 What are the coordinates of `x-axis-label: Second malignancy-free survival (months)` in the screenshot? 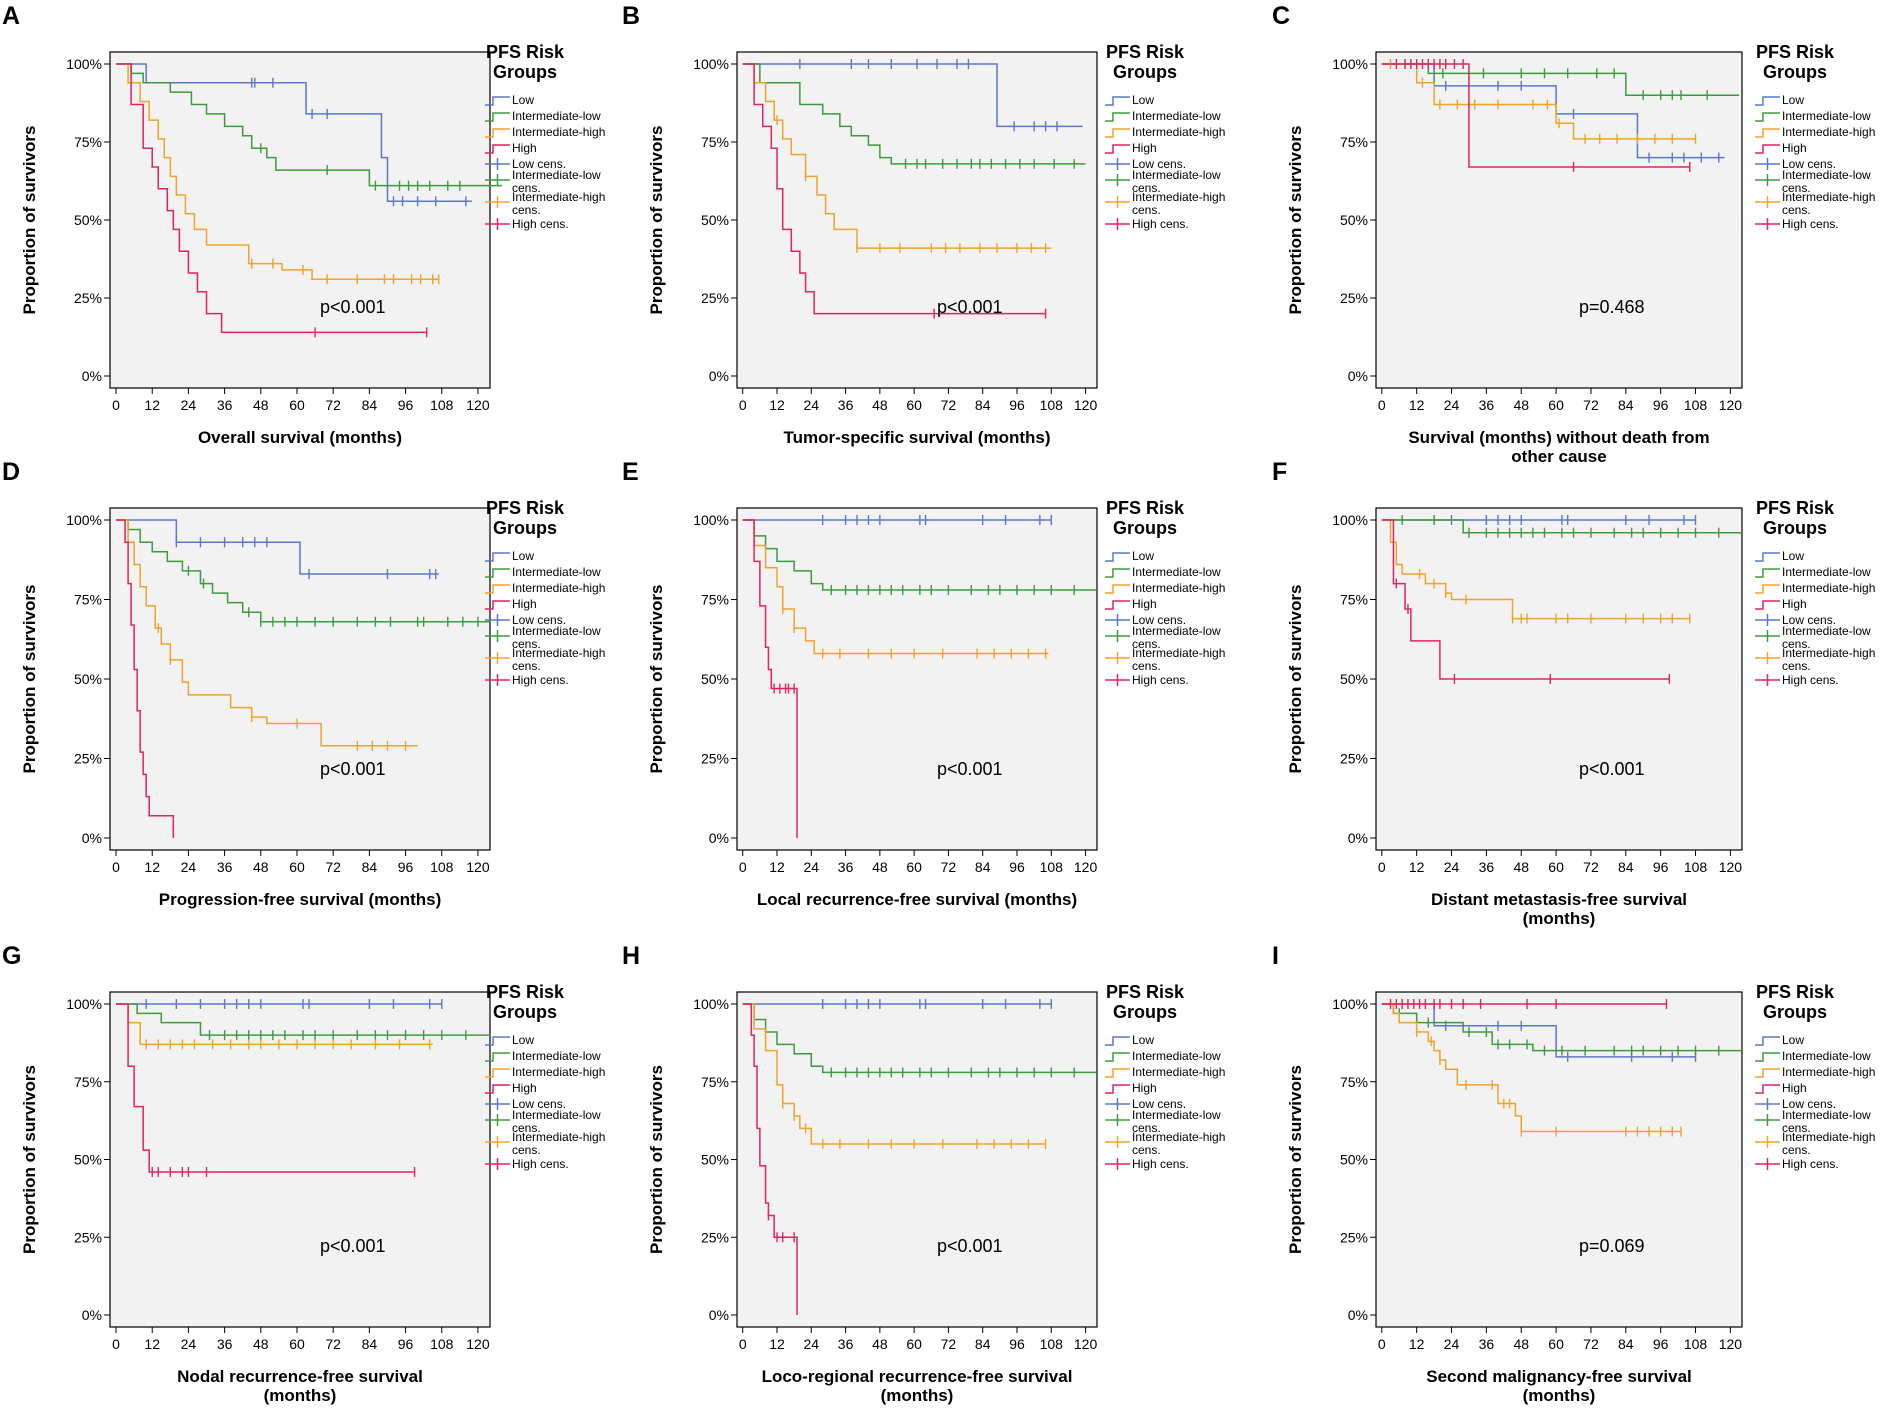 It's located at (1559, 1386).